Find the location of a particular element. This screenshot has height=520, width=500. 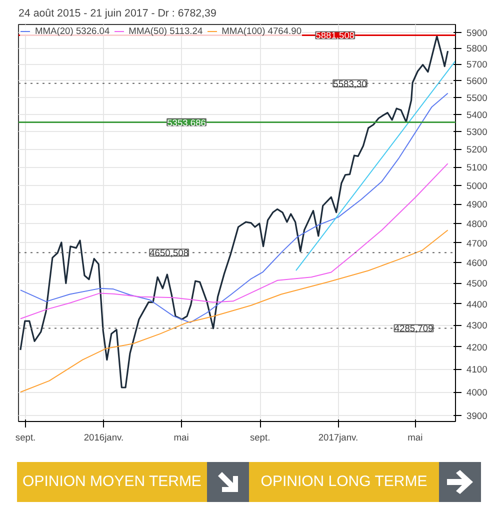

ref-line-label: 4285,709 is located at coordinates (414, 329).